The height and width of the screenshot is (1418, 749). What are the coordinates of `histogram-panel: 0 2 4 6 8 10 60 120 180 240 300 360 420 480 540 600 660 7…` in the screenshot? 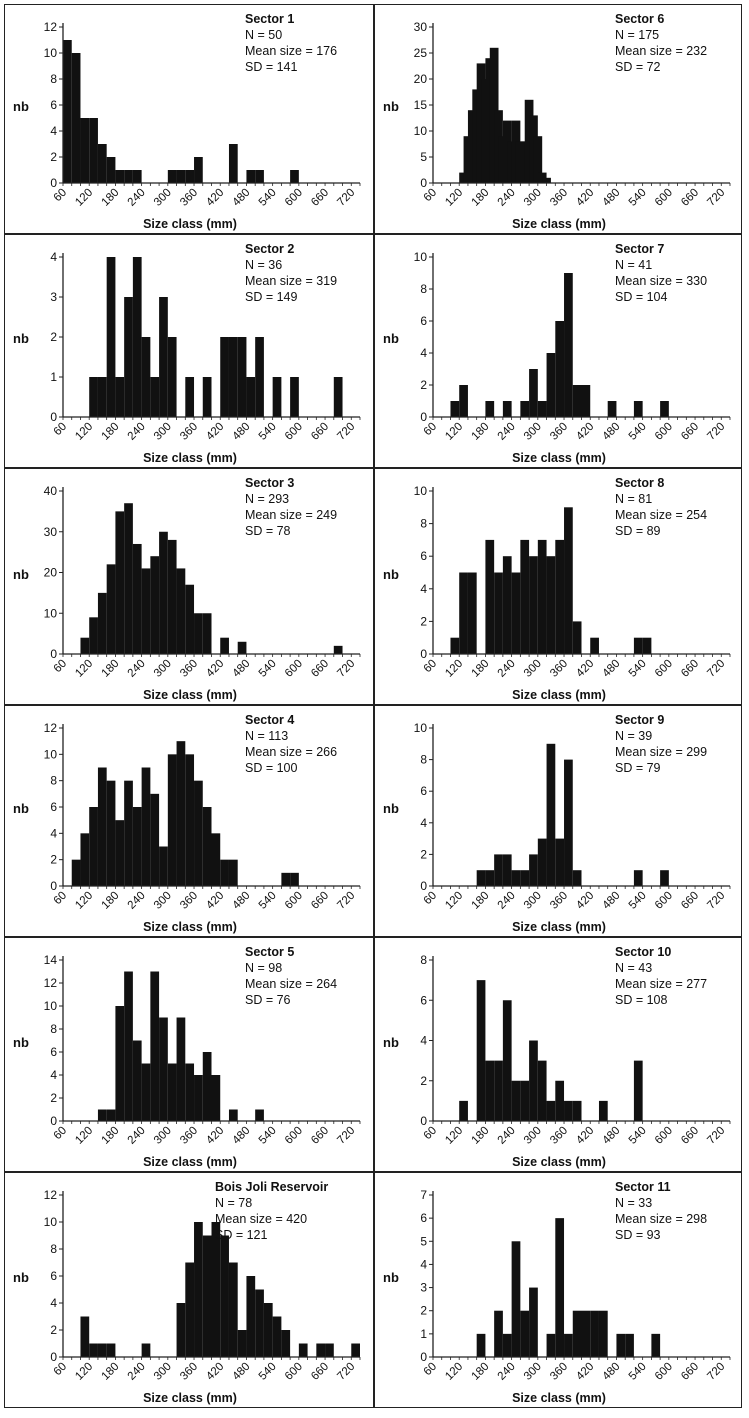 It's located at (558, 351).